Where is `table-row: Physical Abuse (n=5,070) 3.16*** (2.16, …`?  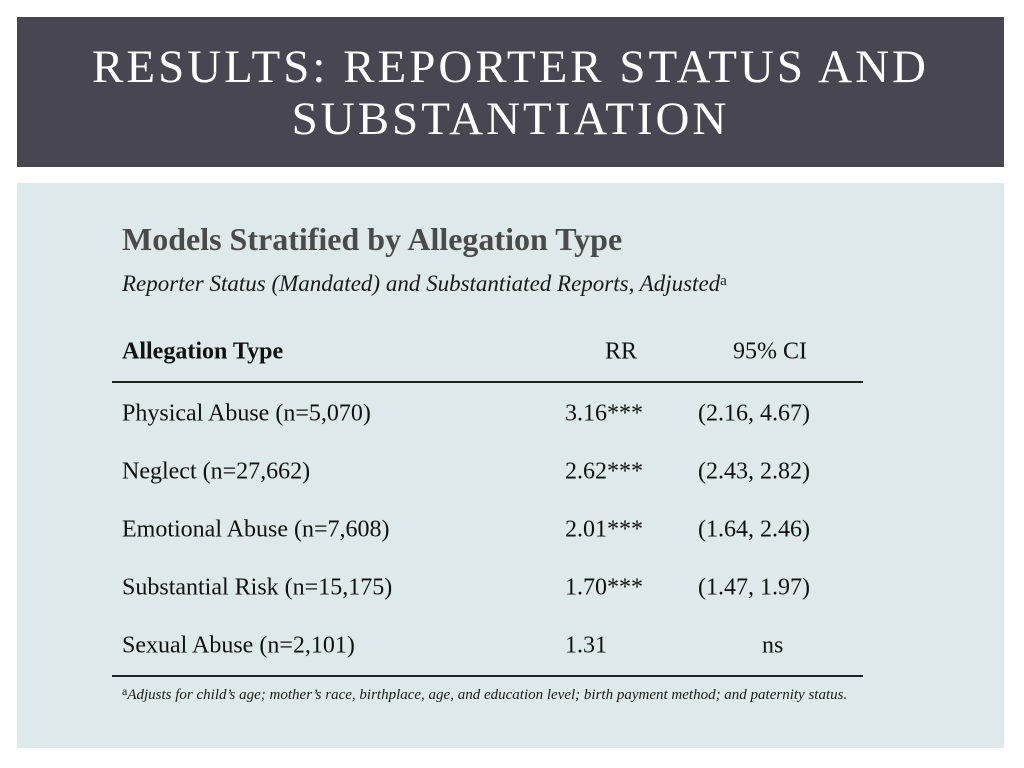 table-row: Physical Abuse (n=5,070) 3.16*** (2.16, … is located at coordinates (487, 414).